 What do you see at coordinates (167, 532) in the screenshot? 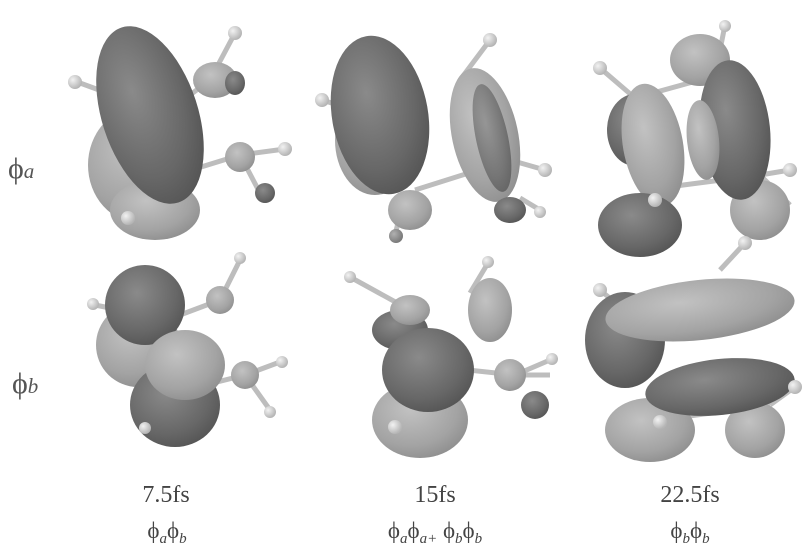
I see `formula-7.5fs: ϕaϕb` at bounding box center [167, 532].